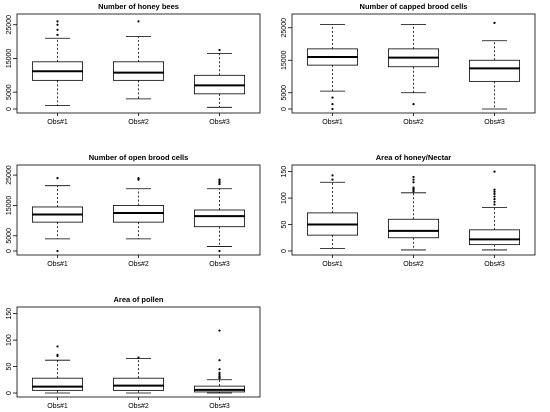 This screenshot has height=412, width=550. I want to click on chart-title: Area of pollen, so click(138, 299).